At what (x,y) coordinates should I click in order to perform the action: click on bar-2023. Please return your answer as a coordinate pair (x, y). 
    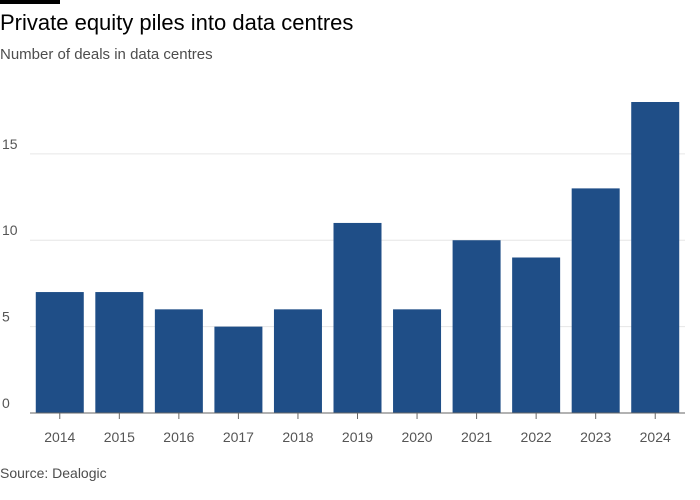
    Looking at the image, I should click on (595, 300).